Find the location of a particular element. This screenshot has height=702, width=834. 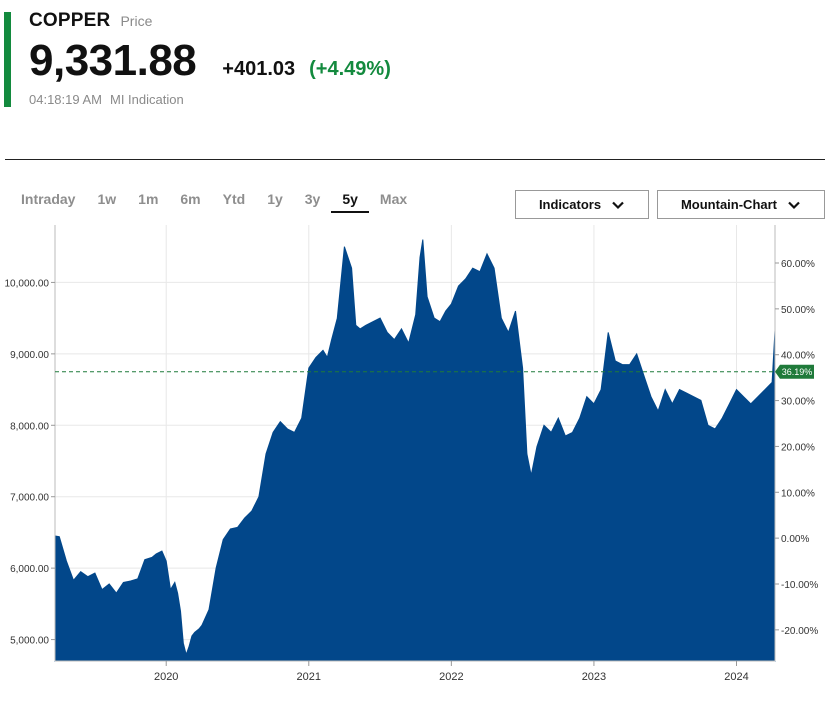

header-divider is located at coordinates (415, 159).